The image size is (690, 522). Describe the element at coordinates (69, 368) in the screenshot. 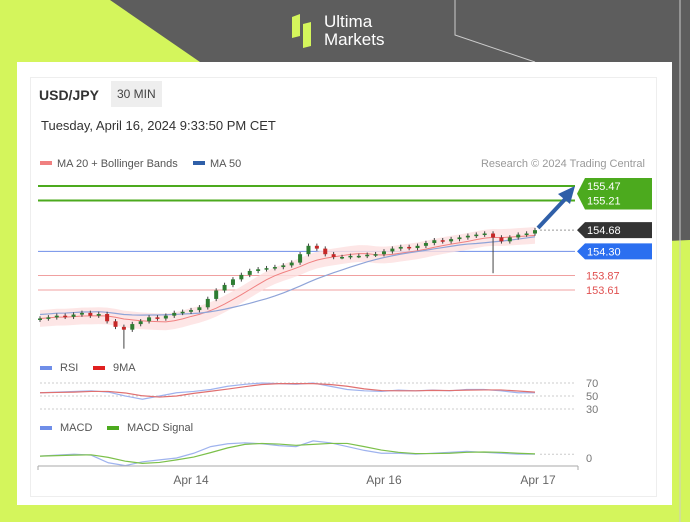

I see `legend-label: RSI` at that location.